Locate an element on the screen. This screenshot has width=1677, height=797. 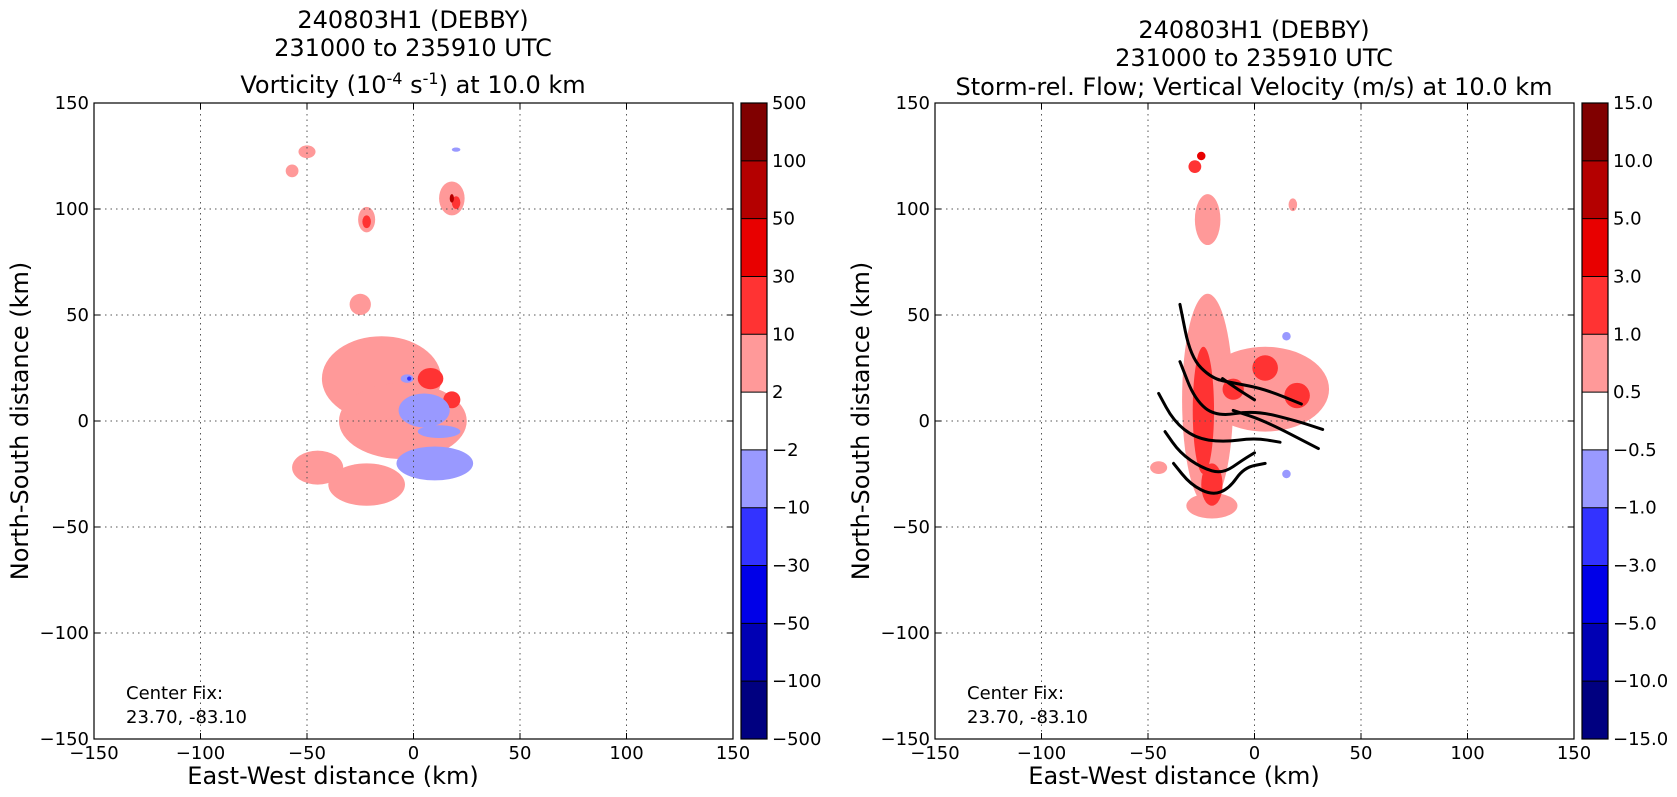
y-tick-label: 150 is located at coordinates (913, 103).